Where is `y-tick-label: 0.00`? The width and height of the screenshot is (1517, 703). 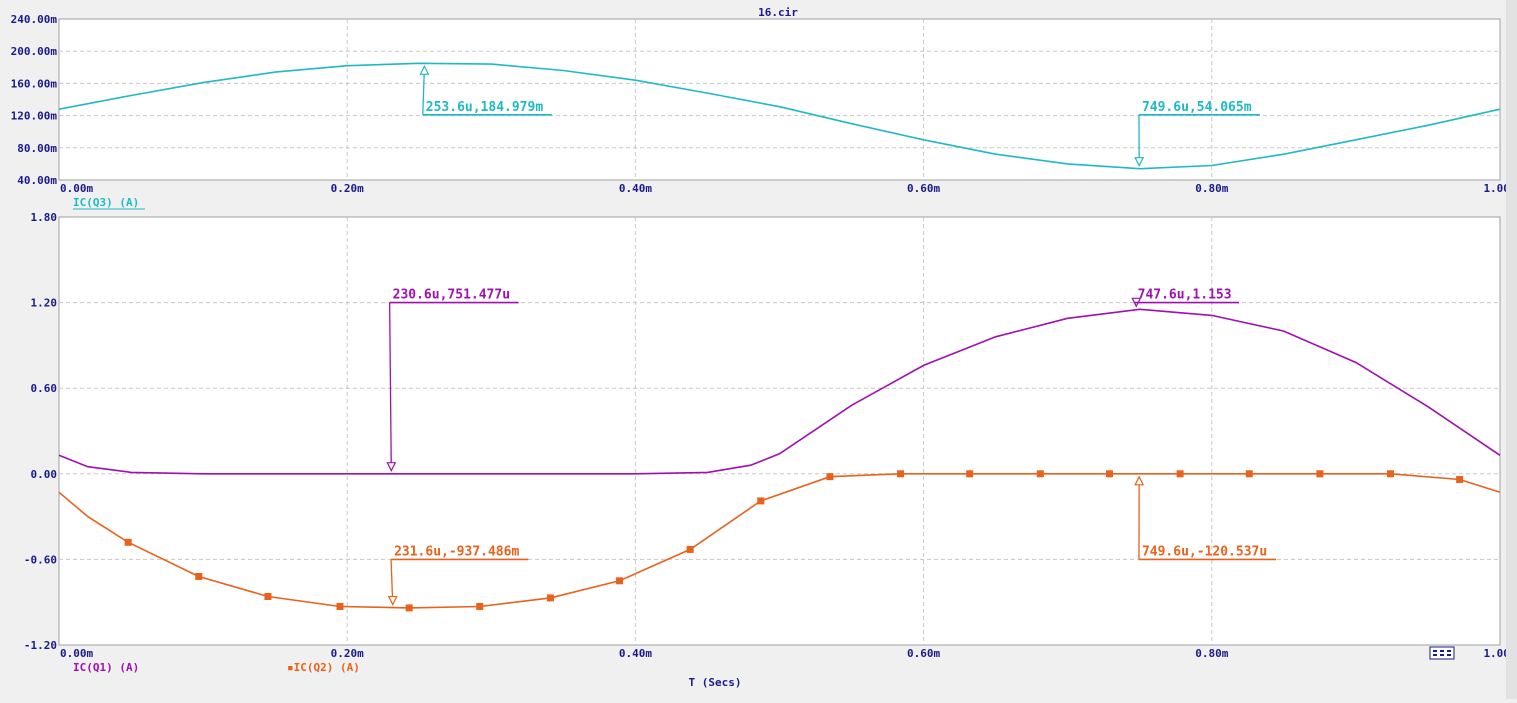 y-tick-label: 0.00 is located at coordinates (44, 474).